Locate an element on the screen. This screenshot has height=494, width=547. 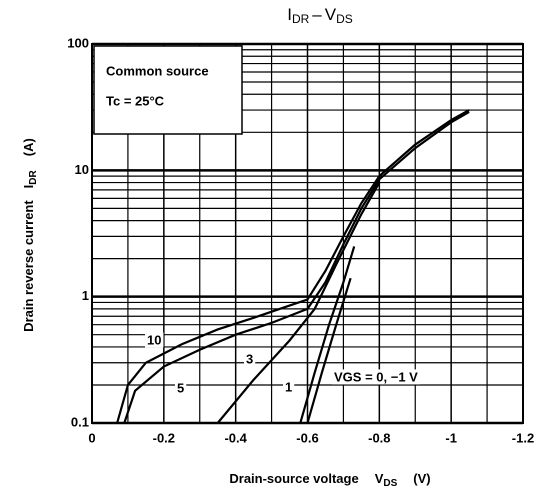
label-part: Drain reverse current is located at coordinates (28, 266).